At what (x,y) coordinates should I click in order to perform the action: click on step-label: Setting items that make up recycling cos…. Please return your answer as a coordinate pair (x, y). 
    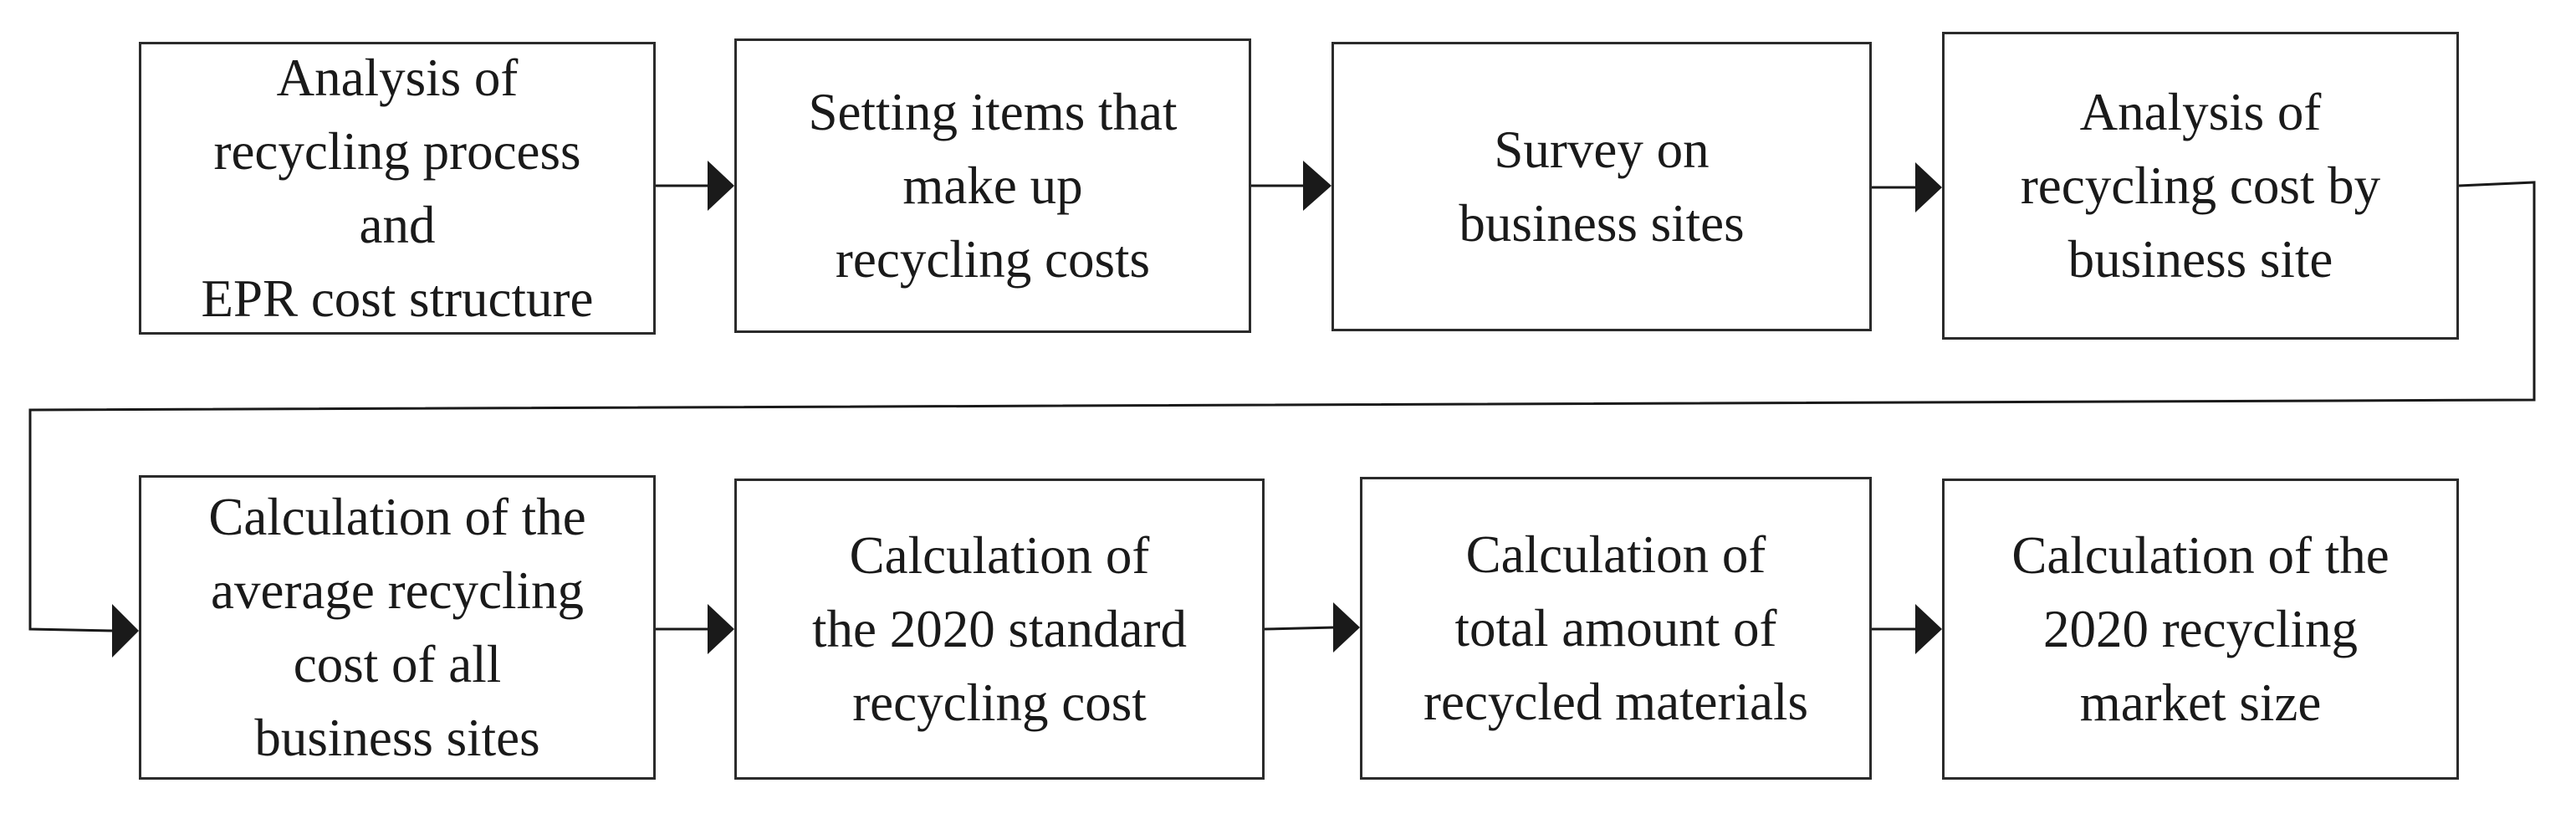
    Looking at the image, I should click on (993, 186).